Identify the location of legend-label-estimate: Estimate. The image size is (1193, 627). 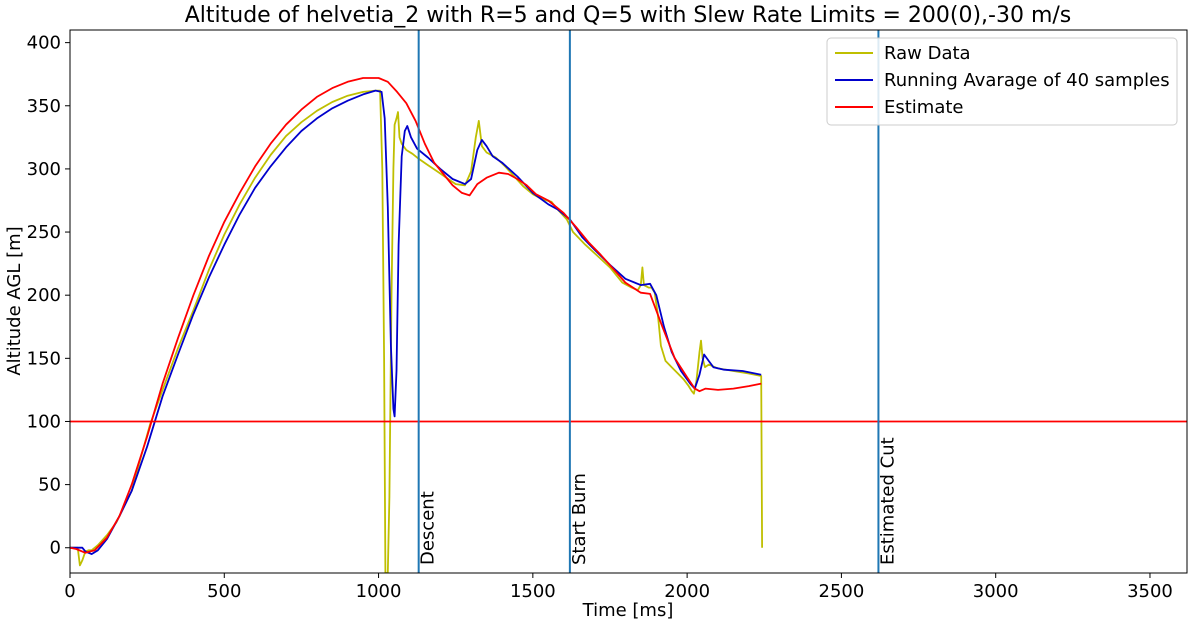
(924, 107).